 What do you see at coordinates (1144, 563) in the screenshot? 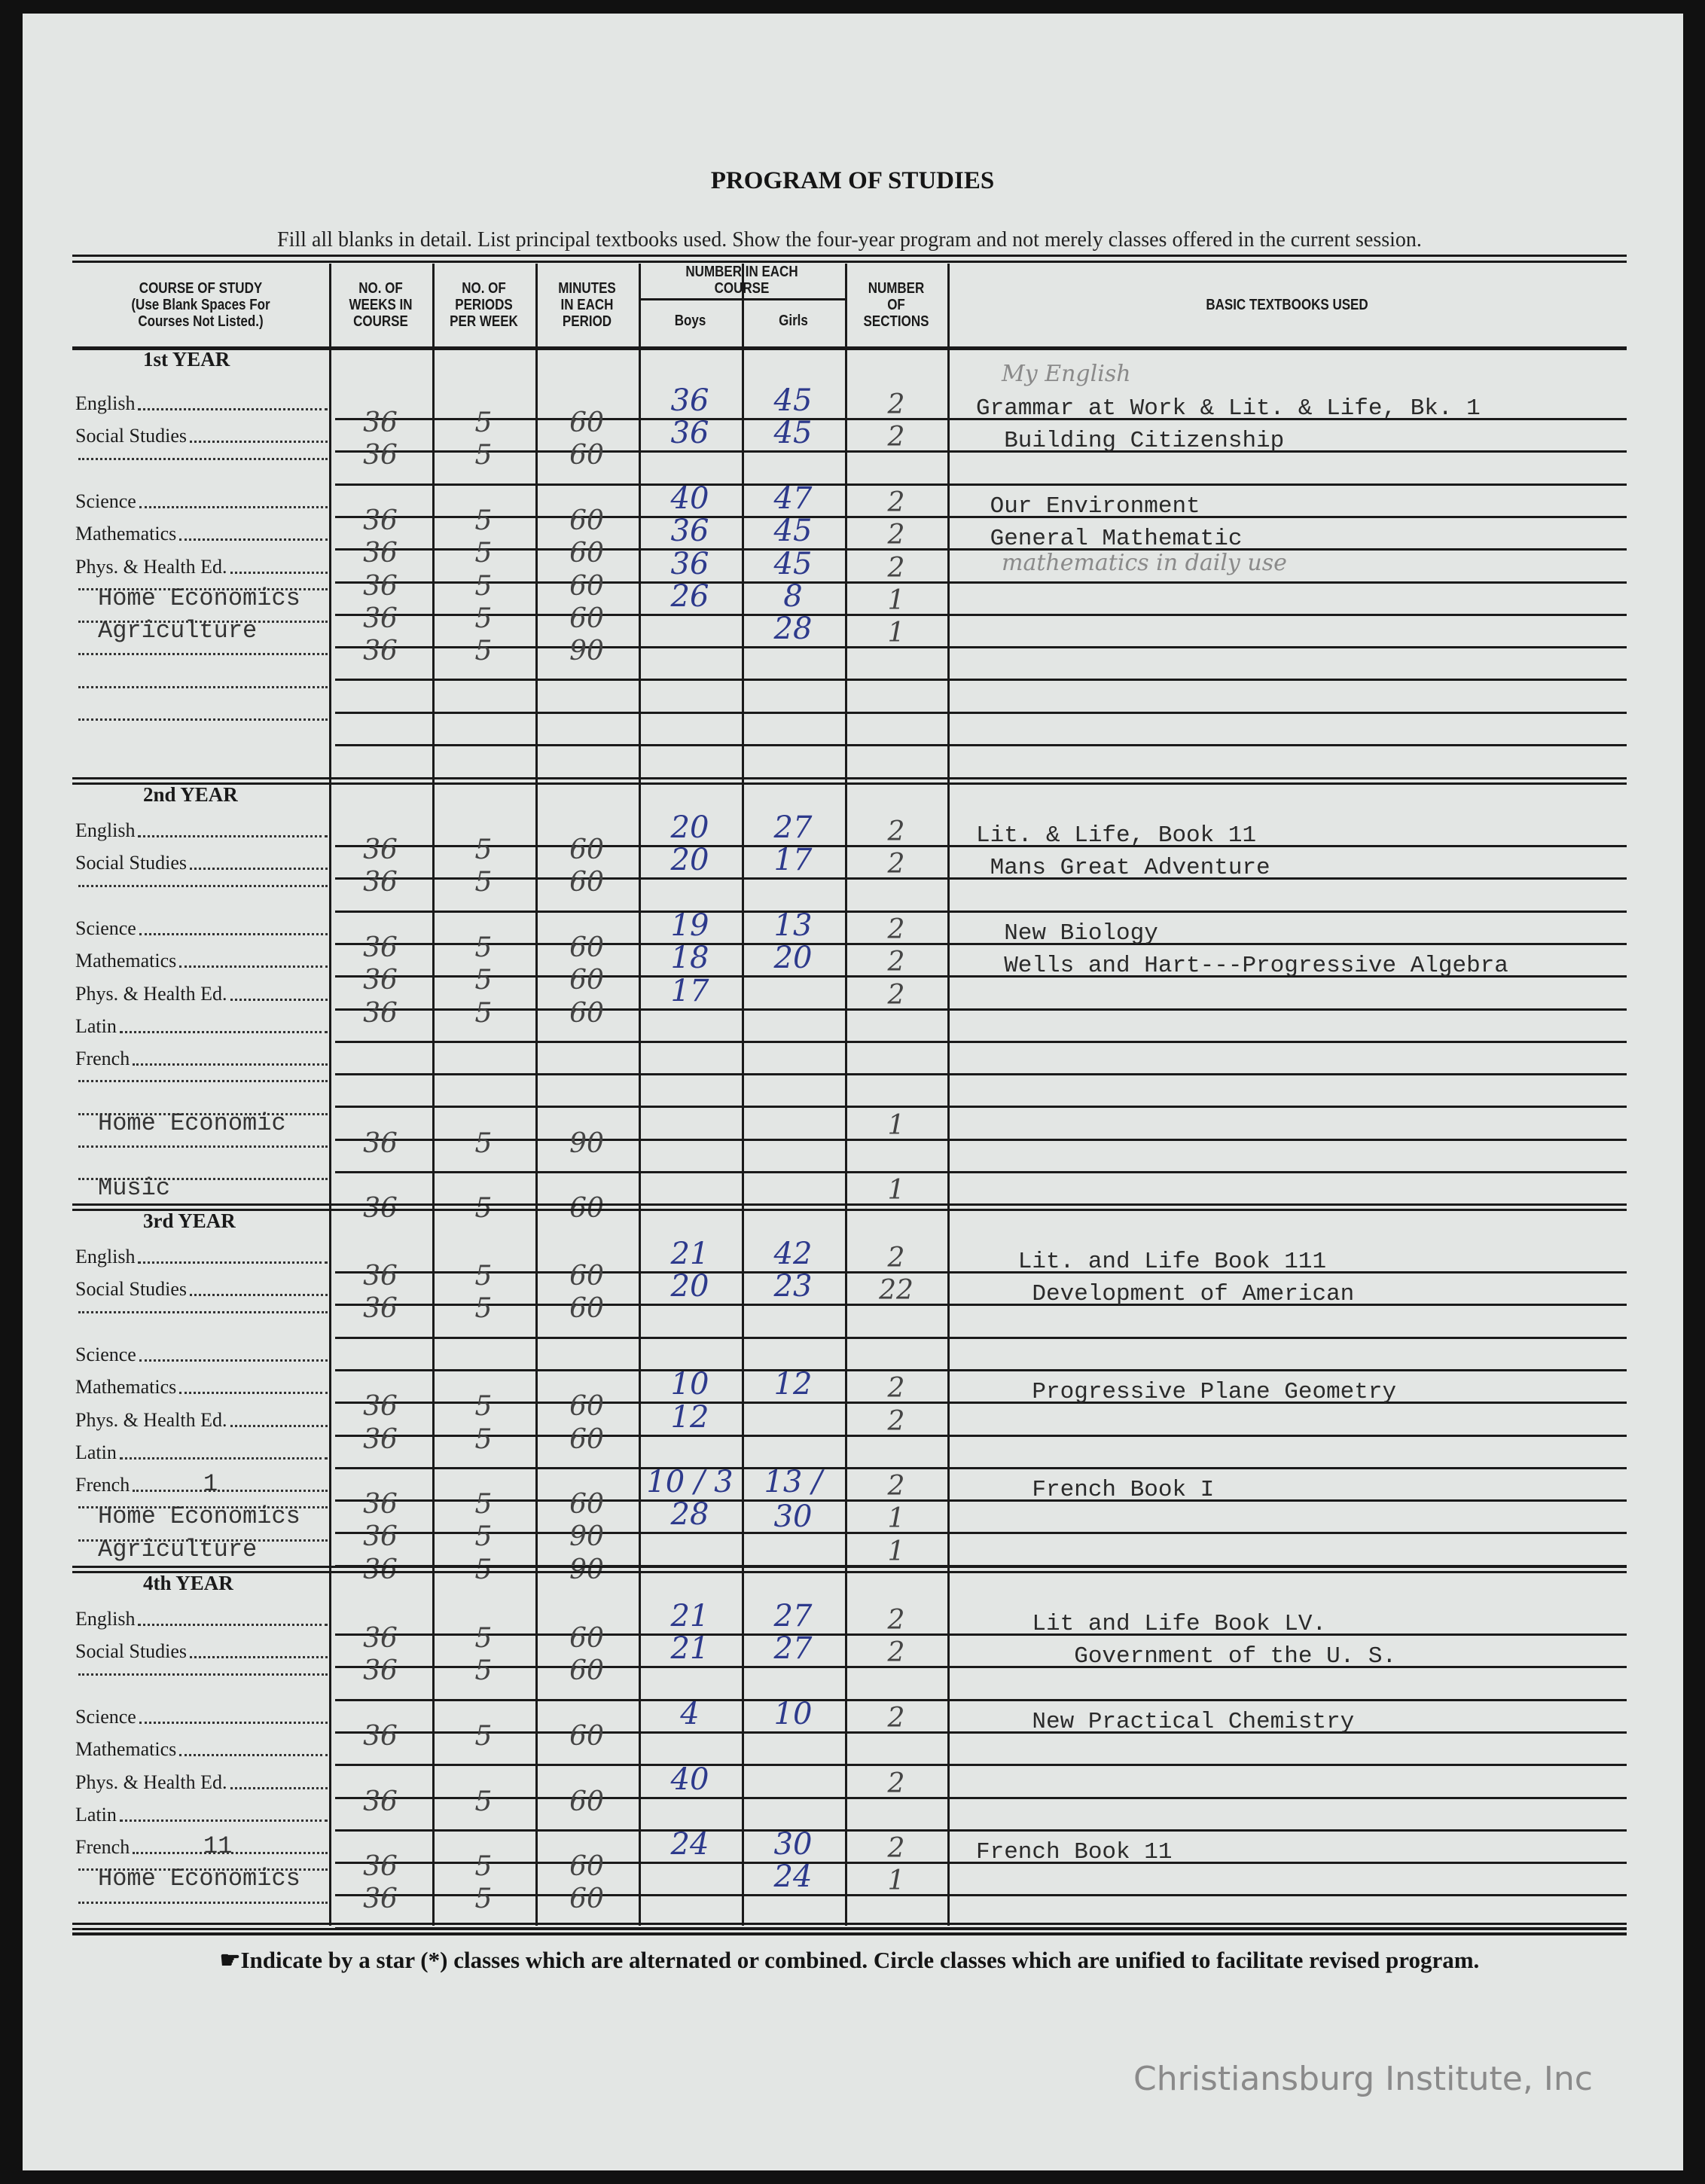
I see `handwritten-note: mathematics in daily use` at bounding box center [1144, 563].